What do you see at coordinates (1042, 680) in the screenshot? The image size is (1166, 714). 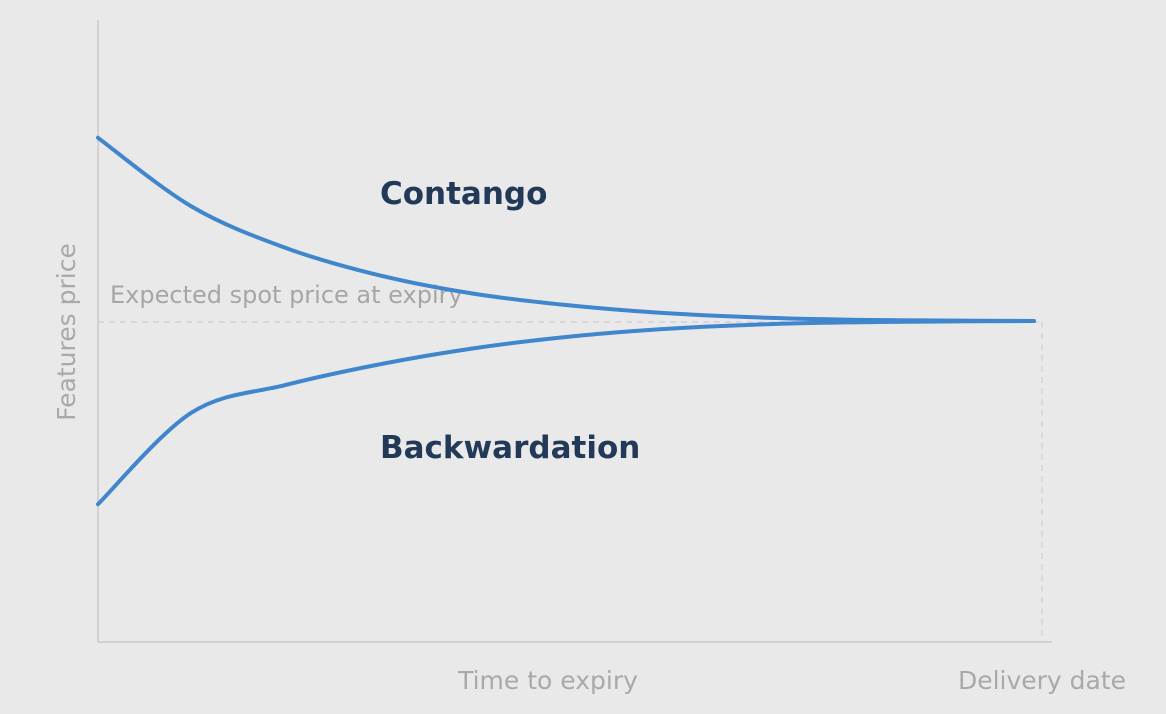 I see `x-axis-end-label: Delivery date` at bounding box center [1042, 680].